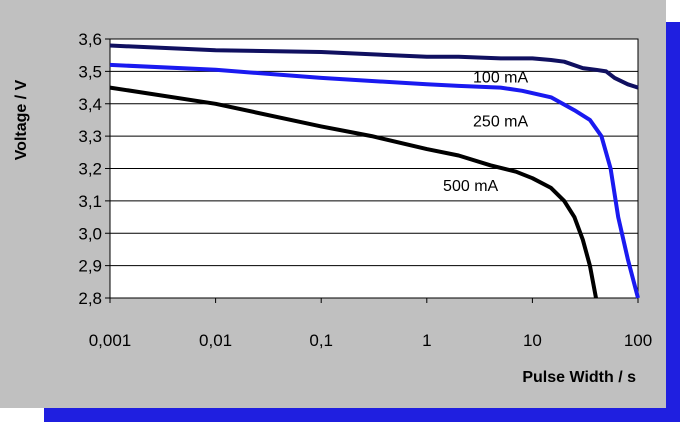  What do you see at coordinates (500, 121) in the screenshot?
I see `series-label: 250 mA` at bounding box center [500, 121].